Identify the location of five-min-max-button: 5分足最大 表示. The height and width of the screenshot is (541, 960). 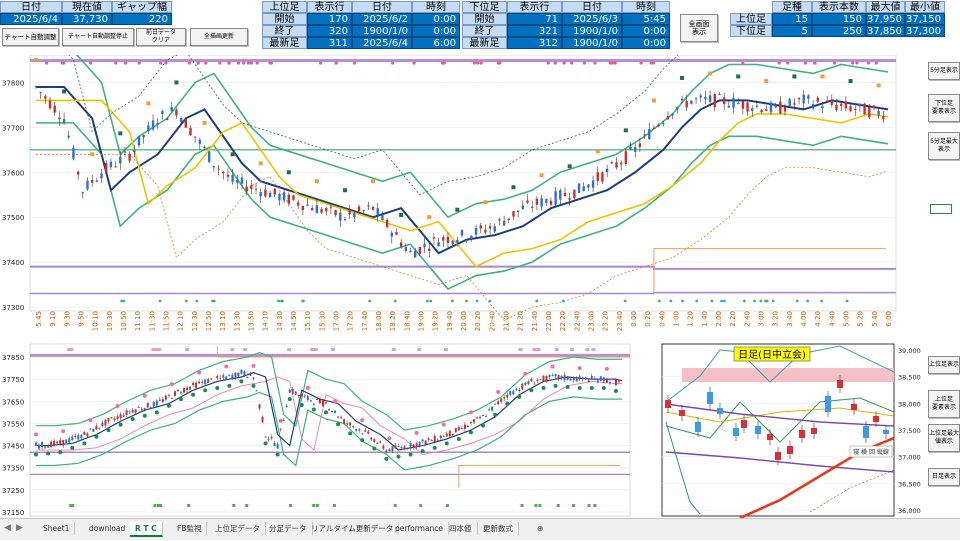
(944, 146).